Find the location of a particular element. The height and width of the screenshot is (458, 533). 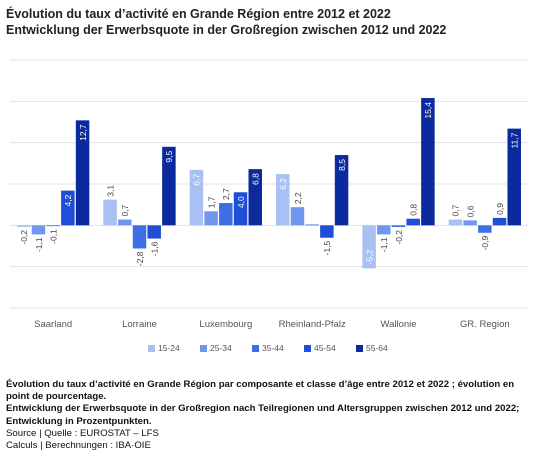

category-label: Luxembourg is located at coordinates (225, 324).